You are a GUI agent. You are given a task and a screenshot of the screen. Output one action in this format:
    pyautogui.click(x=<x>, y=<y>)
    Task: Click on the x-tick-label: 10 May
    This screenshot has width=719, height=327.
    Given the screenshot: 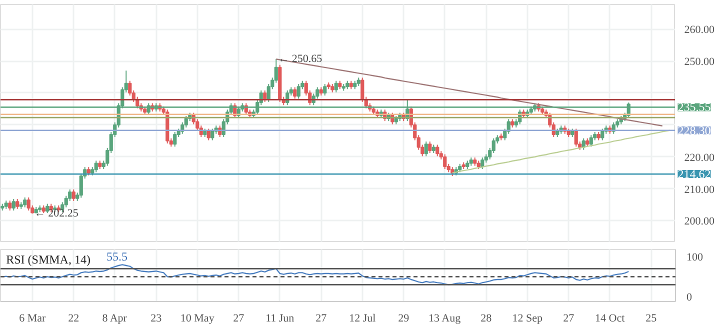 What is the action you would take?
    pyautogui.click(x=197, y=318)
    